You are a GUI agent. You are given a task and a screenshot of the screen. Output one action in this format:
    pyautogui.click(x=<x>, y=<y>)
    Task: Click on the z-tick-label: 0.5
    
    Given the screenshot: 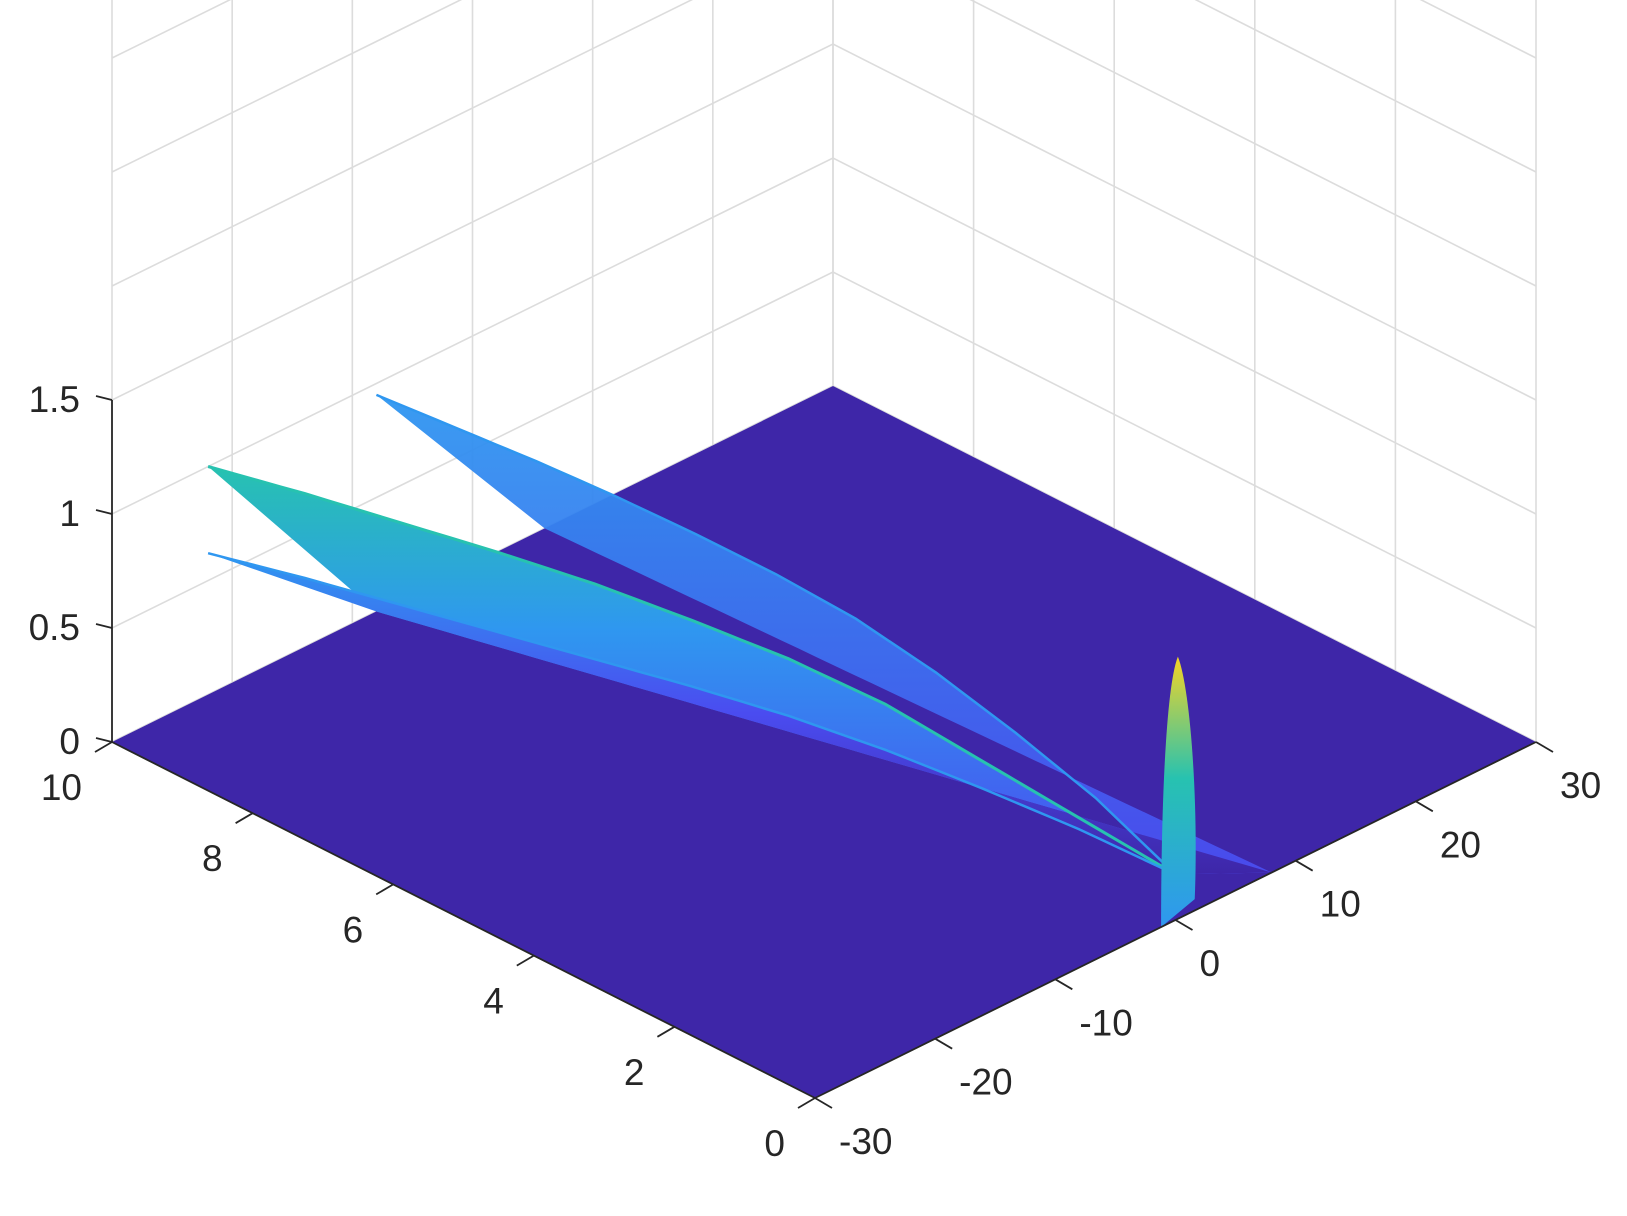 What is the action you would take?
    pyautogui.click(x=54, y=627)
    